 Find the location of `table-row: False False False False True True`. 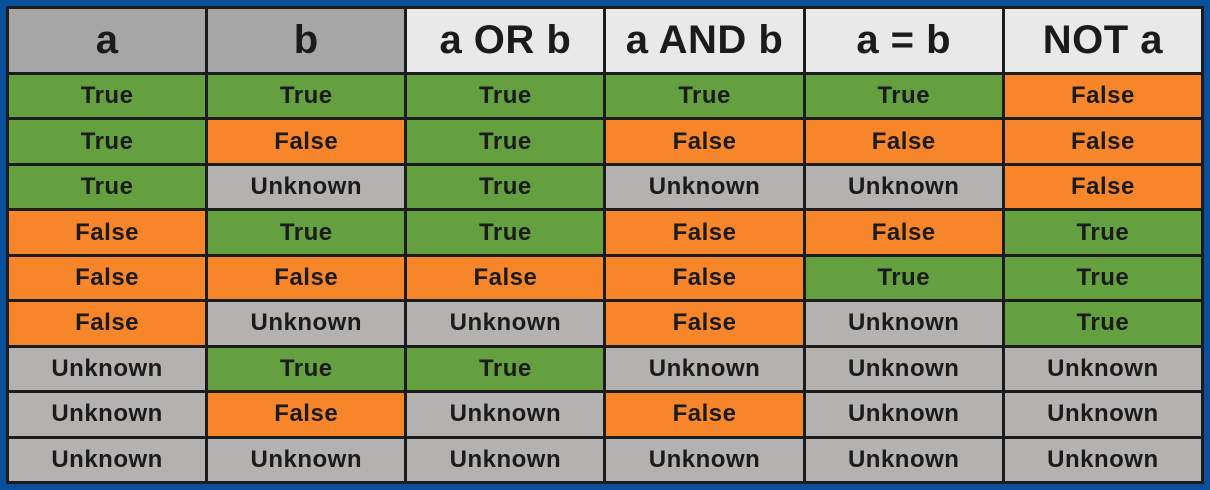

table-row: False False False False True True is located at coordinates (605, 278).